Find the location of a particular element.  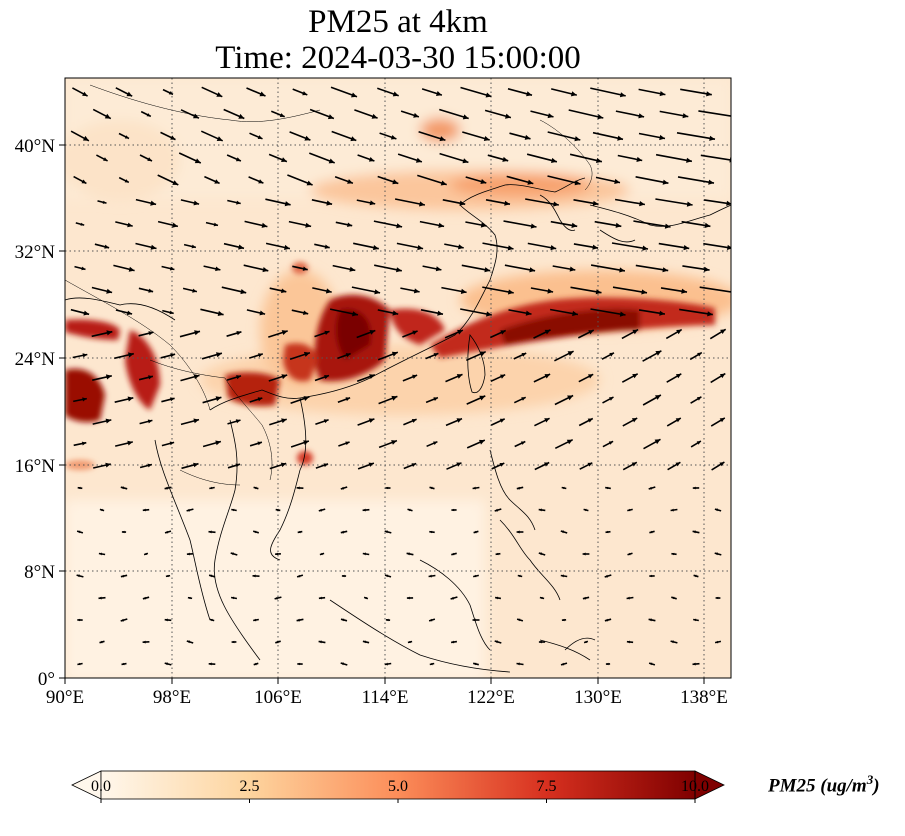

colorbar-tick-label-7-5: 7.5 is located at coordinates (546, 786).